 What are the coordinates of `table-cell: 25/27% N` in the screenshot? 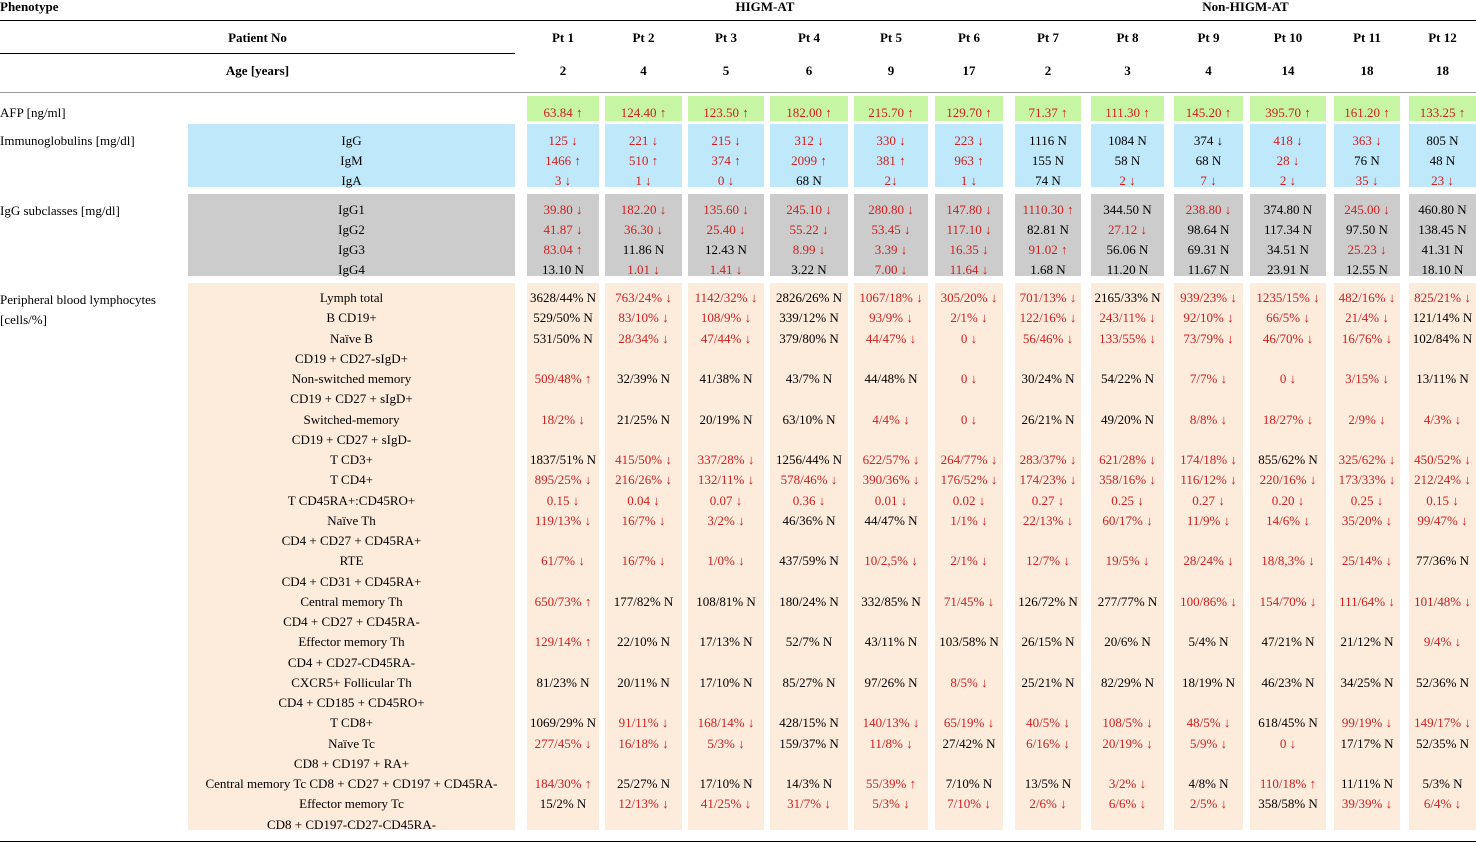 It's located at (643, 783).